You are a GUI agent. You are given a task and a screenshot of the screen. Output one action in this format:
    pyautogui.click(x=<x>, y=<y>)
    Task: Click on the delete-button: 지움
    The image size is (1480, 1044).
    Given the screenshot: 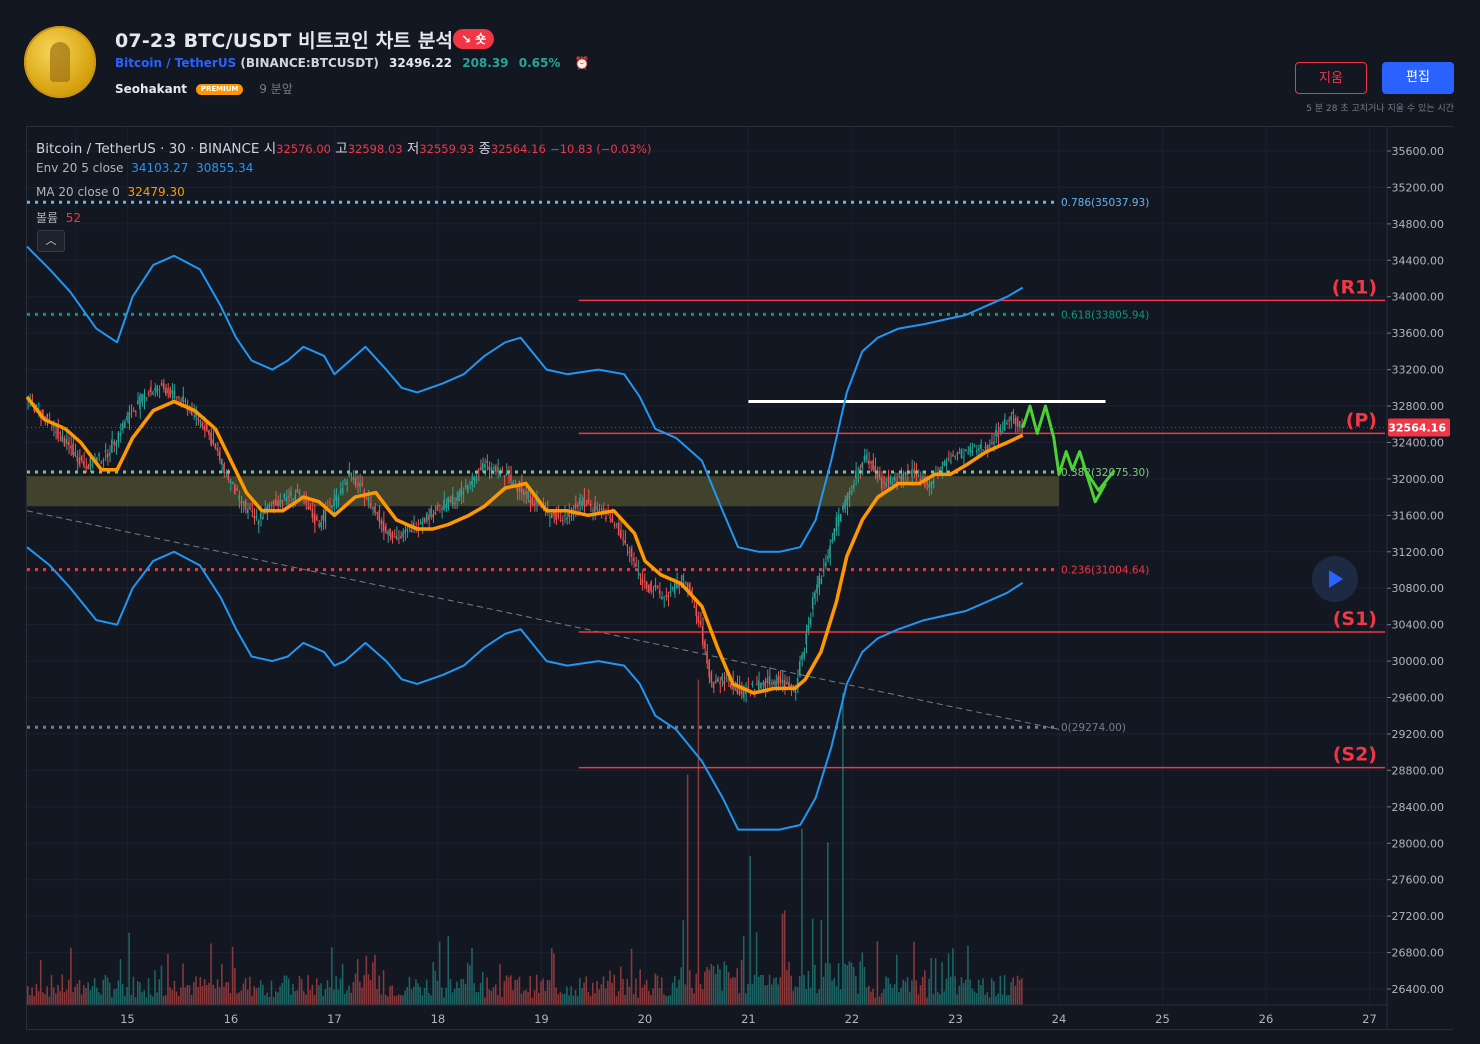 What is the action you would take?
    pyautogui.click(x=1331, y=78)
    